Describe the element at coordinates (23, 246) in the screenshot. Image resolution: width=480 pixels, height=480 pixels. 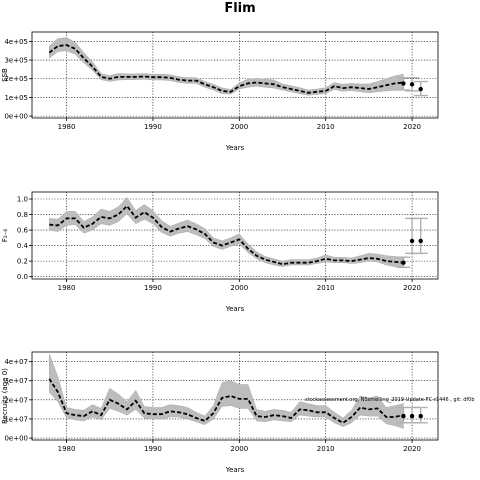
I see `y-tick-label: 0.4` at that location.